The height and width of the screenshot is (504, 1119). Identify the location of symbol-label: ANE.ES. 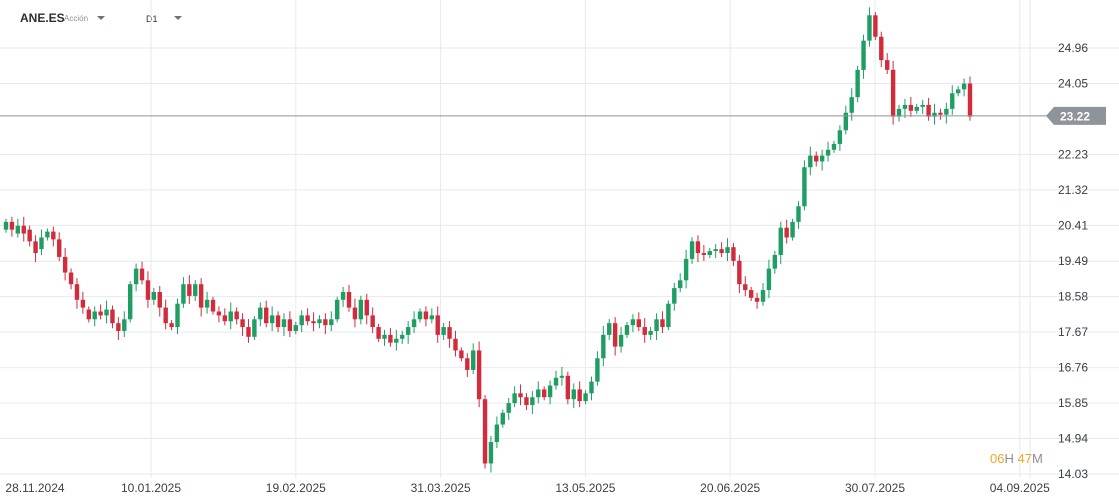
(42, 18).